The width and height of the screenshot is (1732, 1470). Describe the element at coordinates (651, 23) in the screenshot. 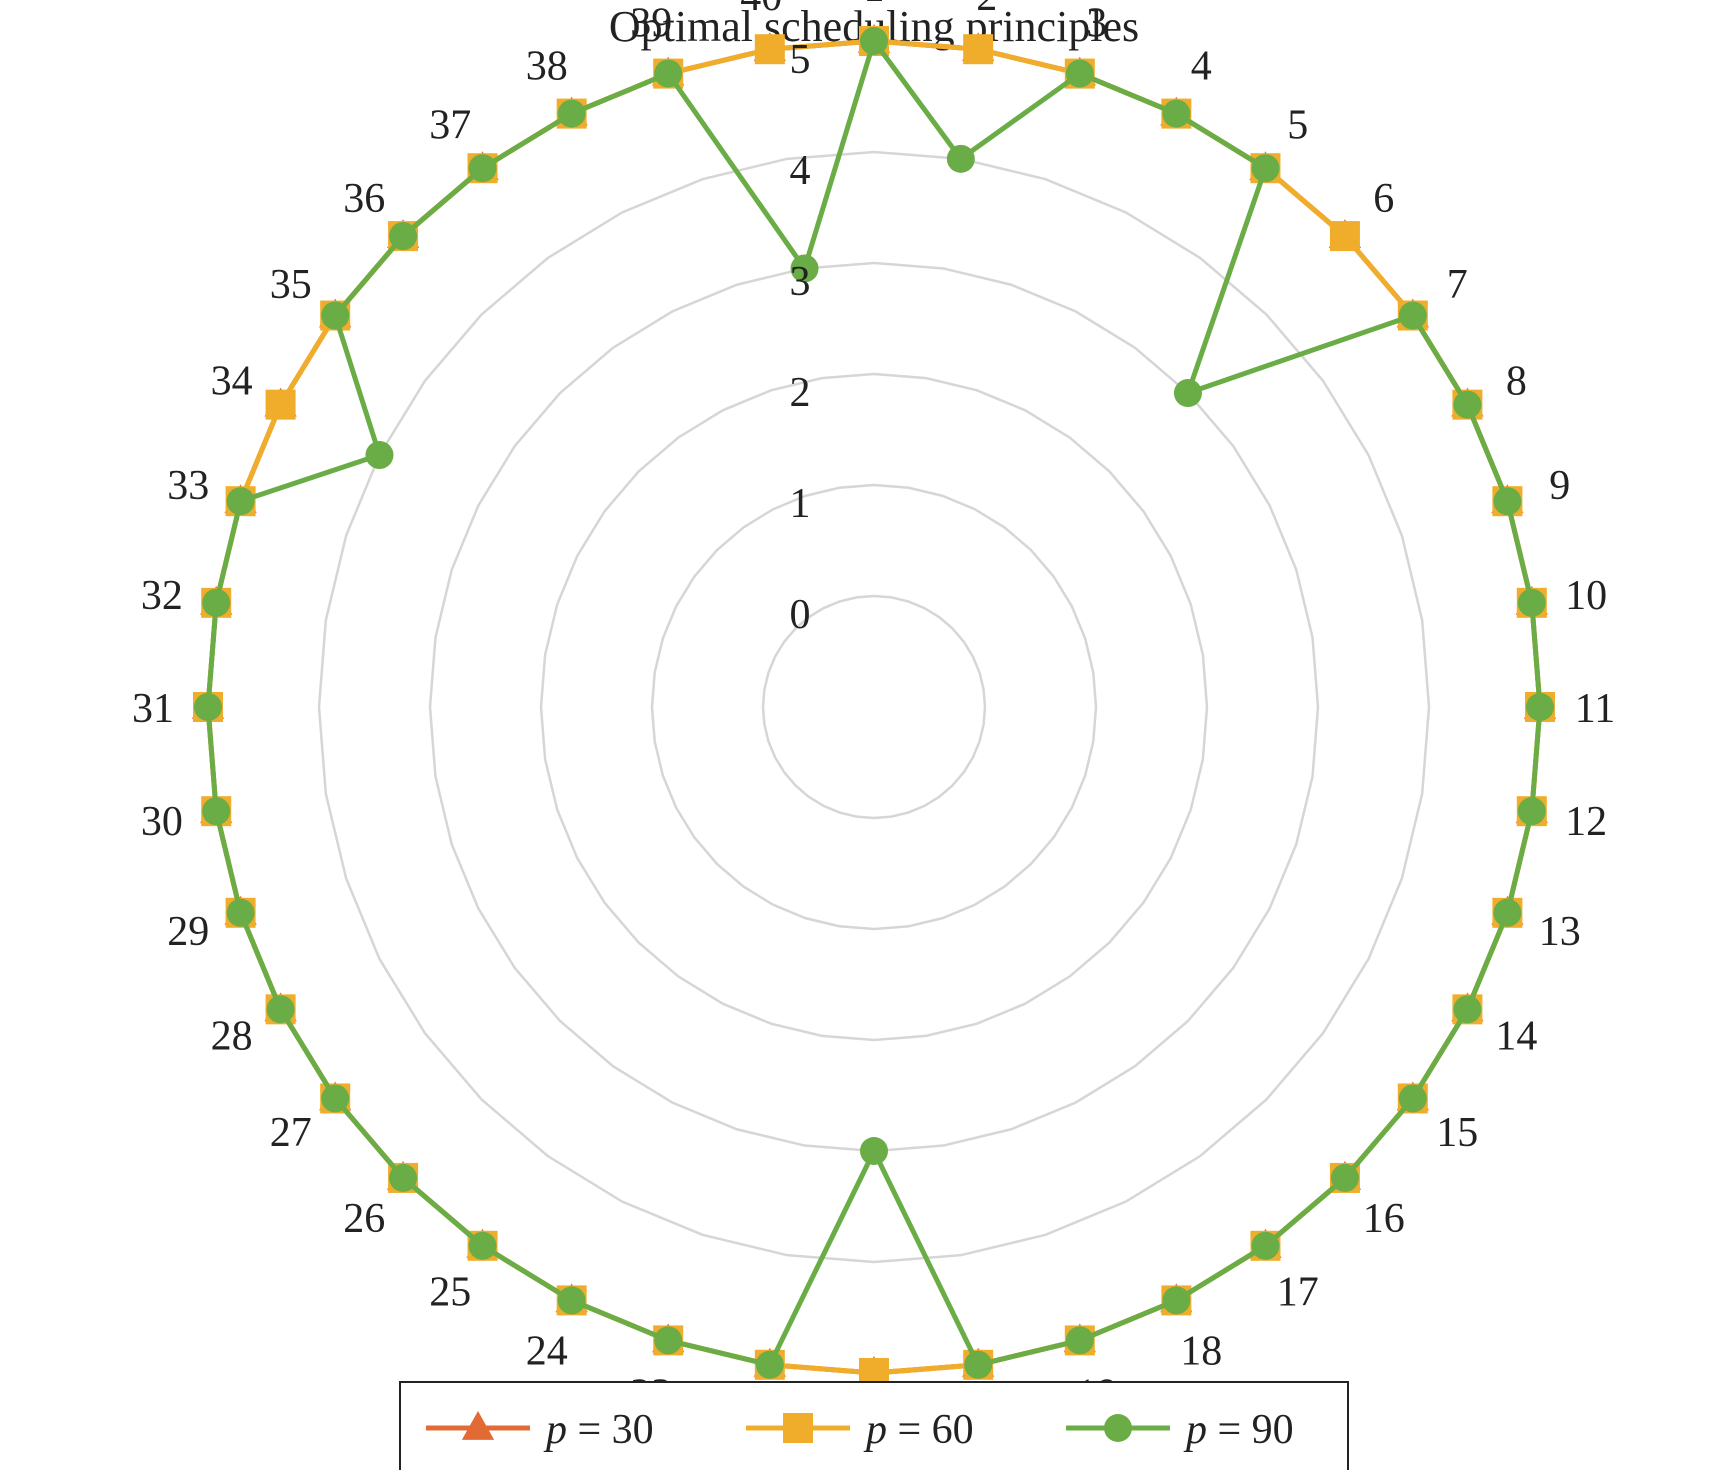

I see `category-label: 39` at that location.